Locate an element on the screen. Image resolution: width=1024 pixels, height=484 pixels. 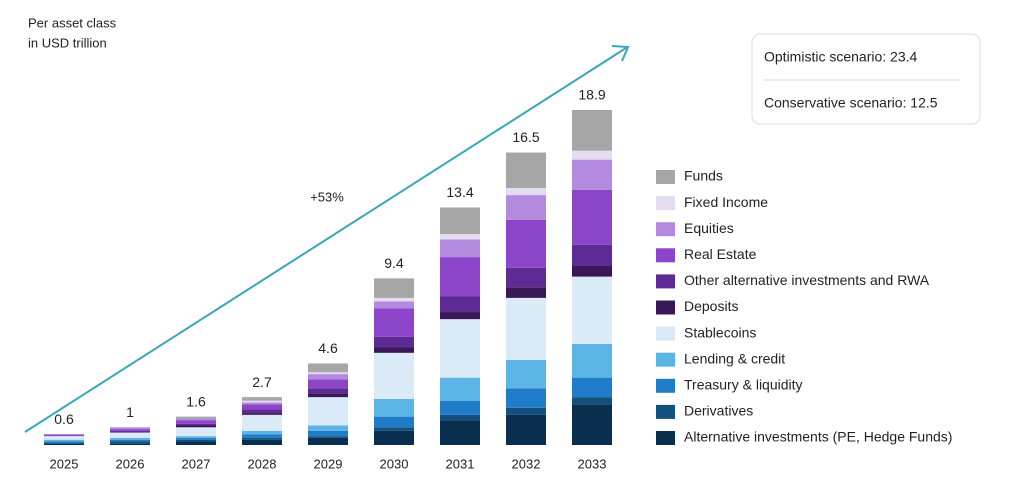
legend-label: Lending & credit is located at coordinates (734, 358).